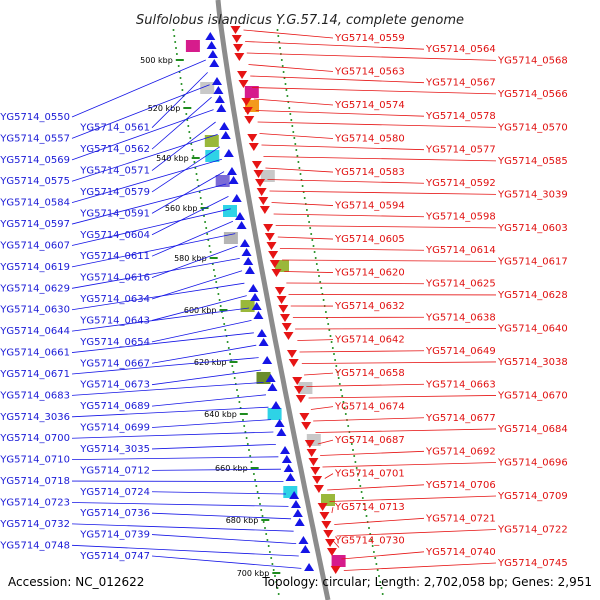 The height and width of the screenshot is (600, 600). What do you see at coordinates (460, 418) in the screenshot?
I see `right-gene-label: YG5714_0677` at bounding box center [460, 418].